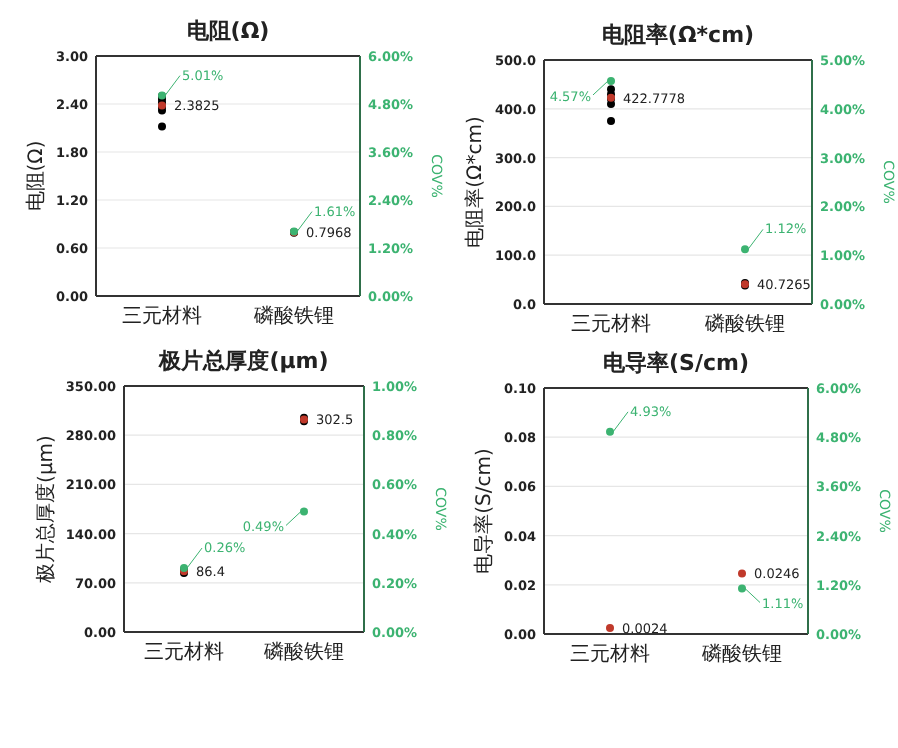 Image resolution: width=898 pixels, height=748 pixels. Describe the element at coordinates (228, 31) in the screenshot. I see `chart-title: 电阻(Ω)` at that location.